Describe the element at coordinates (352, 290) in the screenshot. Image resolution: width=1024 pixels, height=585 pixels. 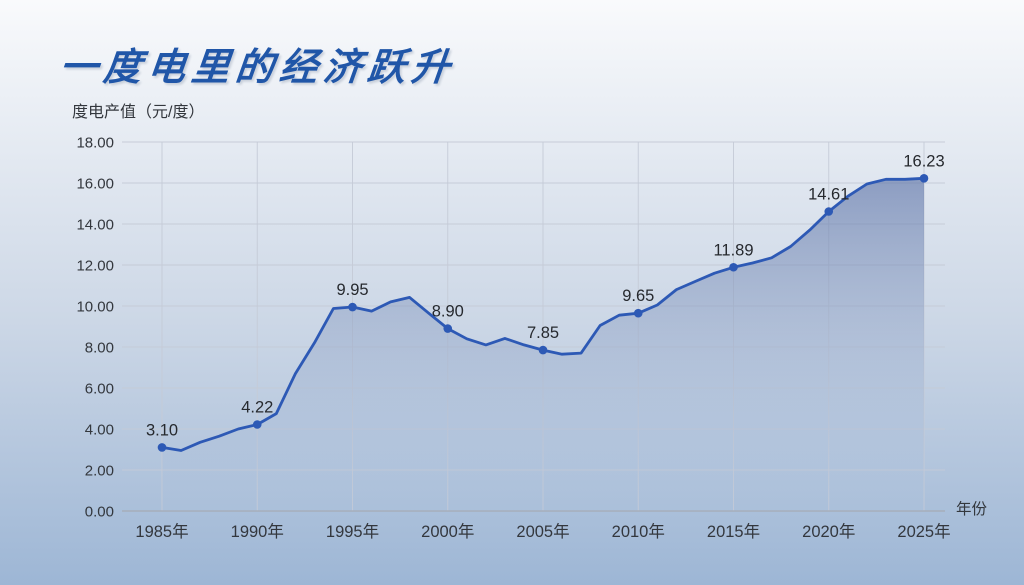
I see `data-point-label: 9.95` at that location.